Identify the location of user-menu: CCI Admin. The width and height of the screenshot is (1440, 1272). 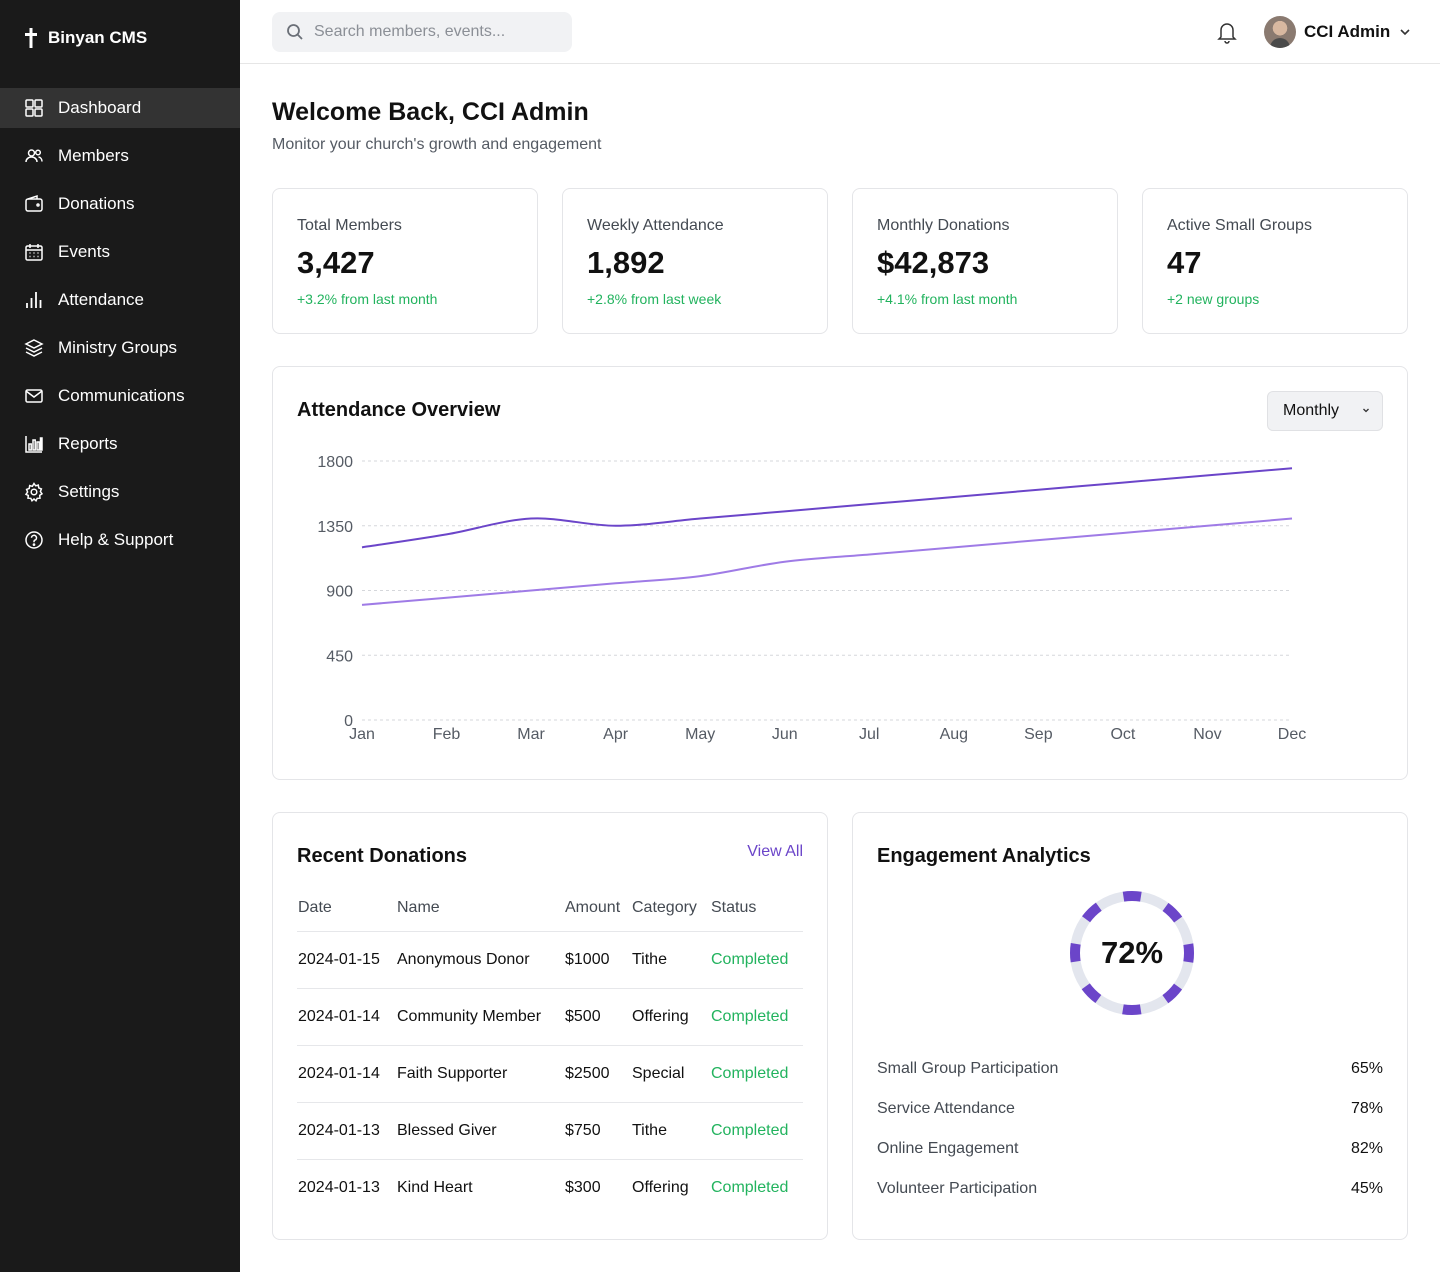
(1338, 32).